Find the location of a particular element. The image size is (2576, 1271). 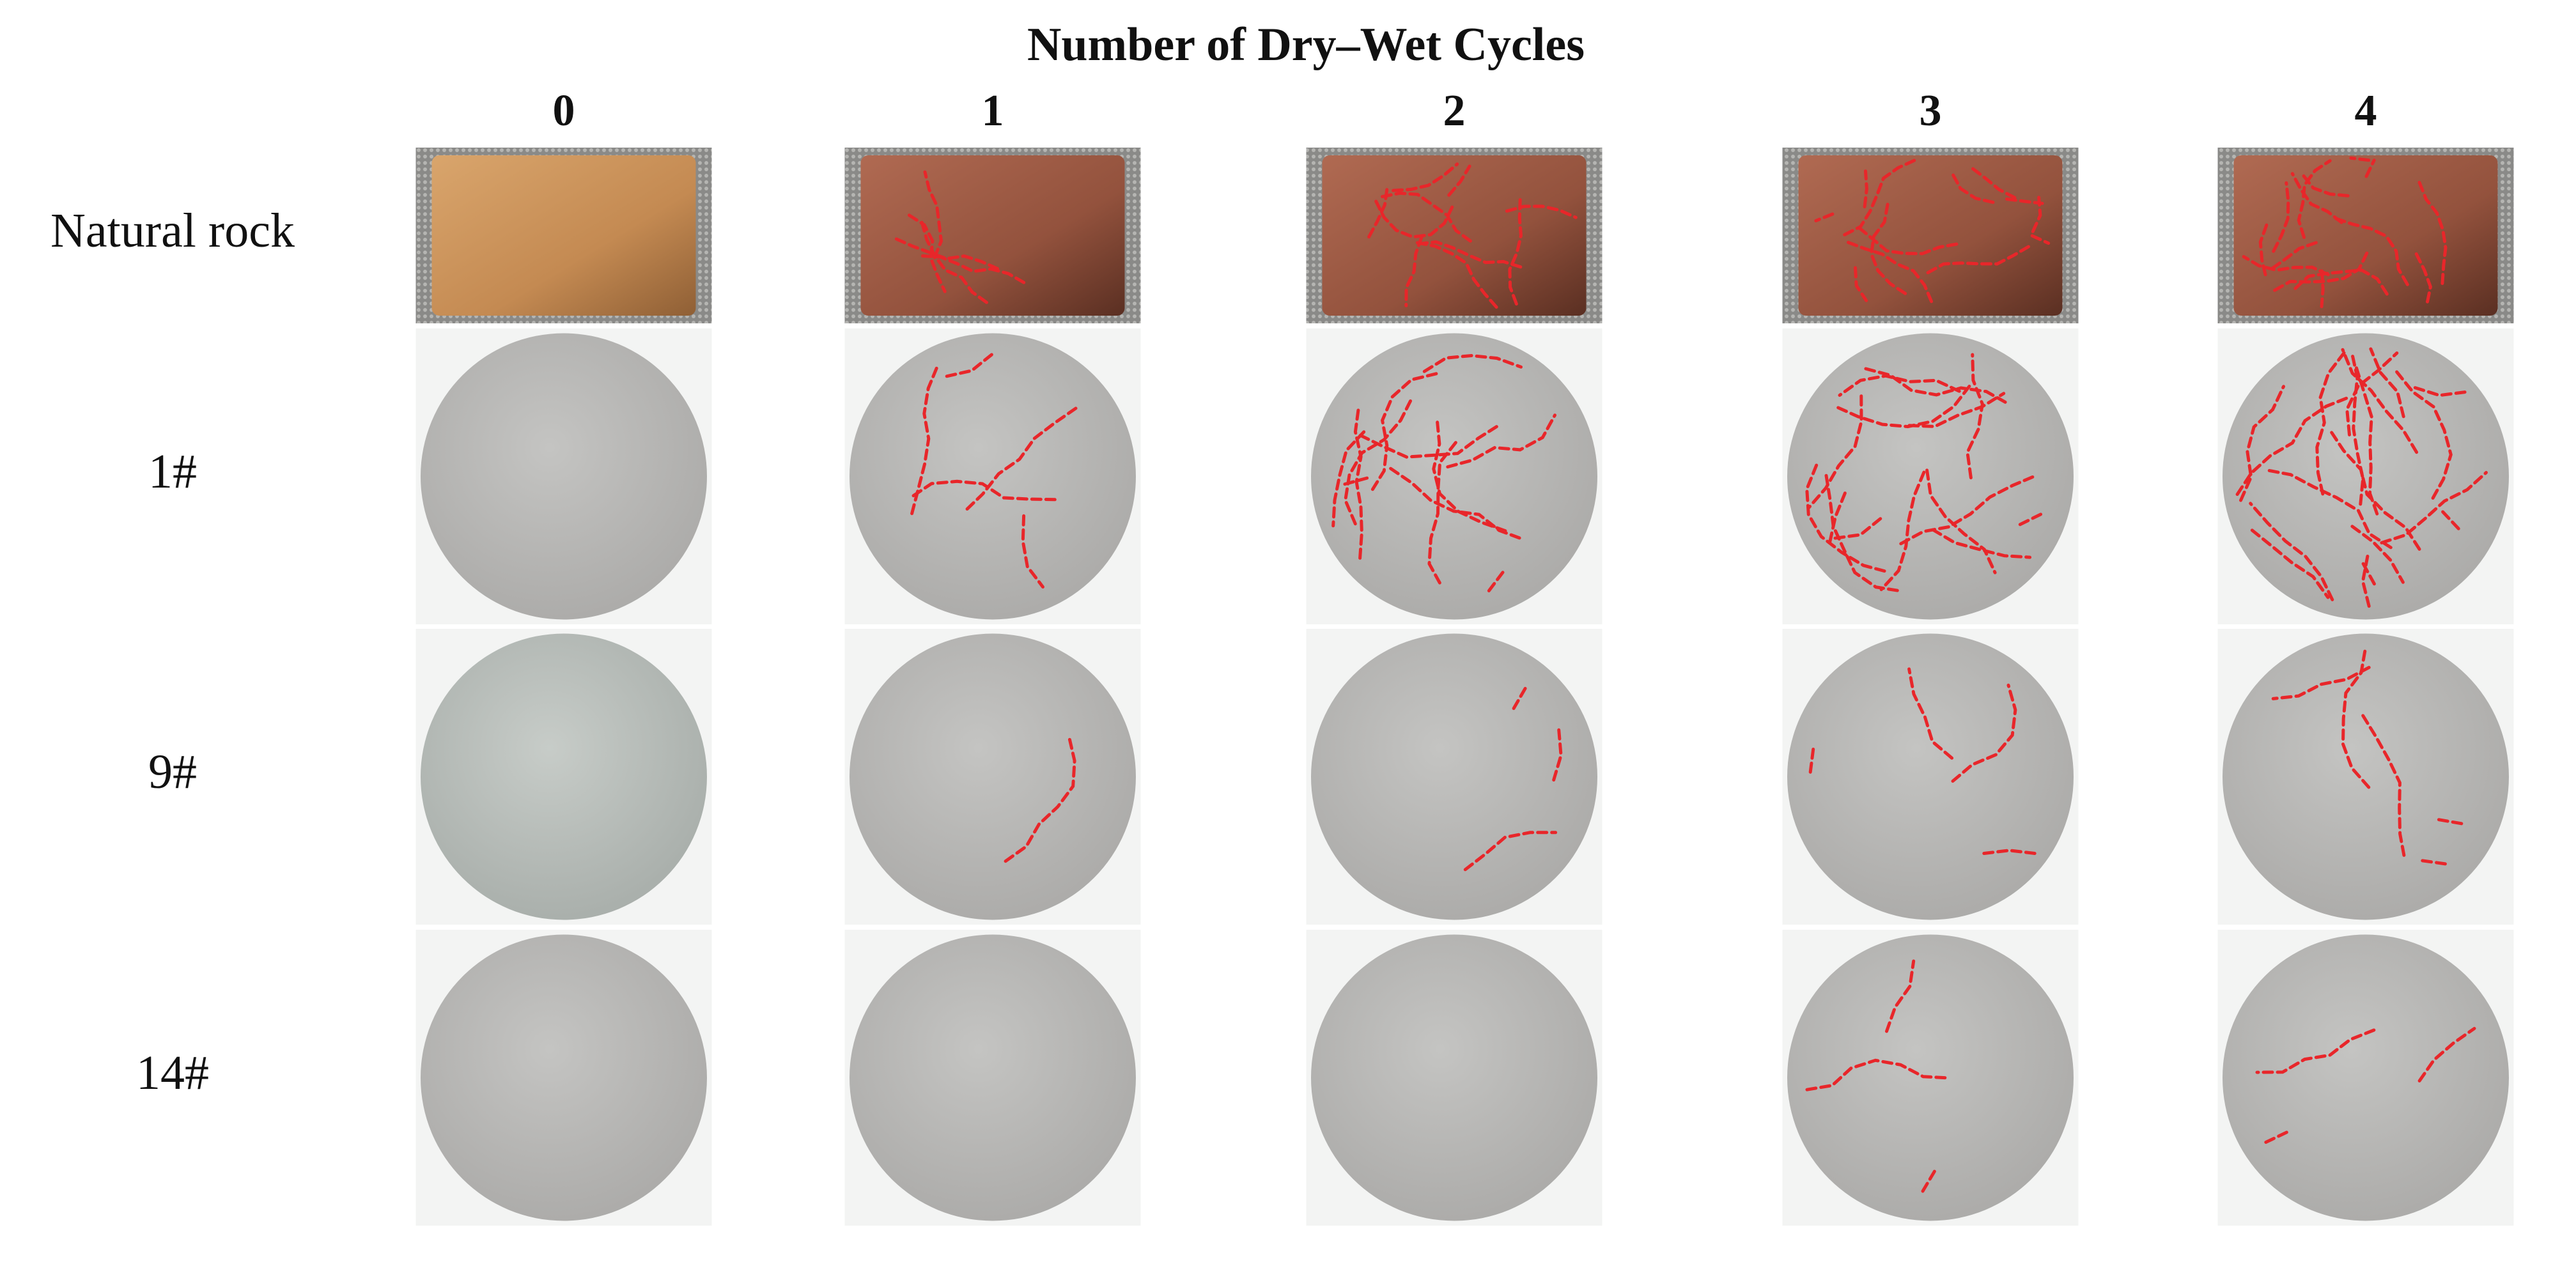

row-label: 14# is located at coordinates (172, 1073).